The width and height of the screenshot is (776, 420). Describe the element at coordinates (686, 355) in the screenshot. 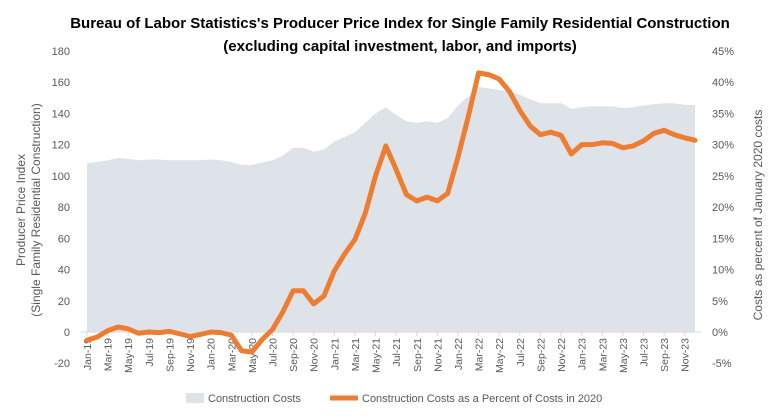

I see `x-tick-label: Nov-23` at that location.